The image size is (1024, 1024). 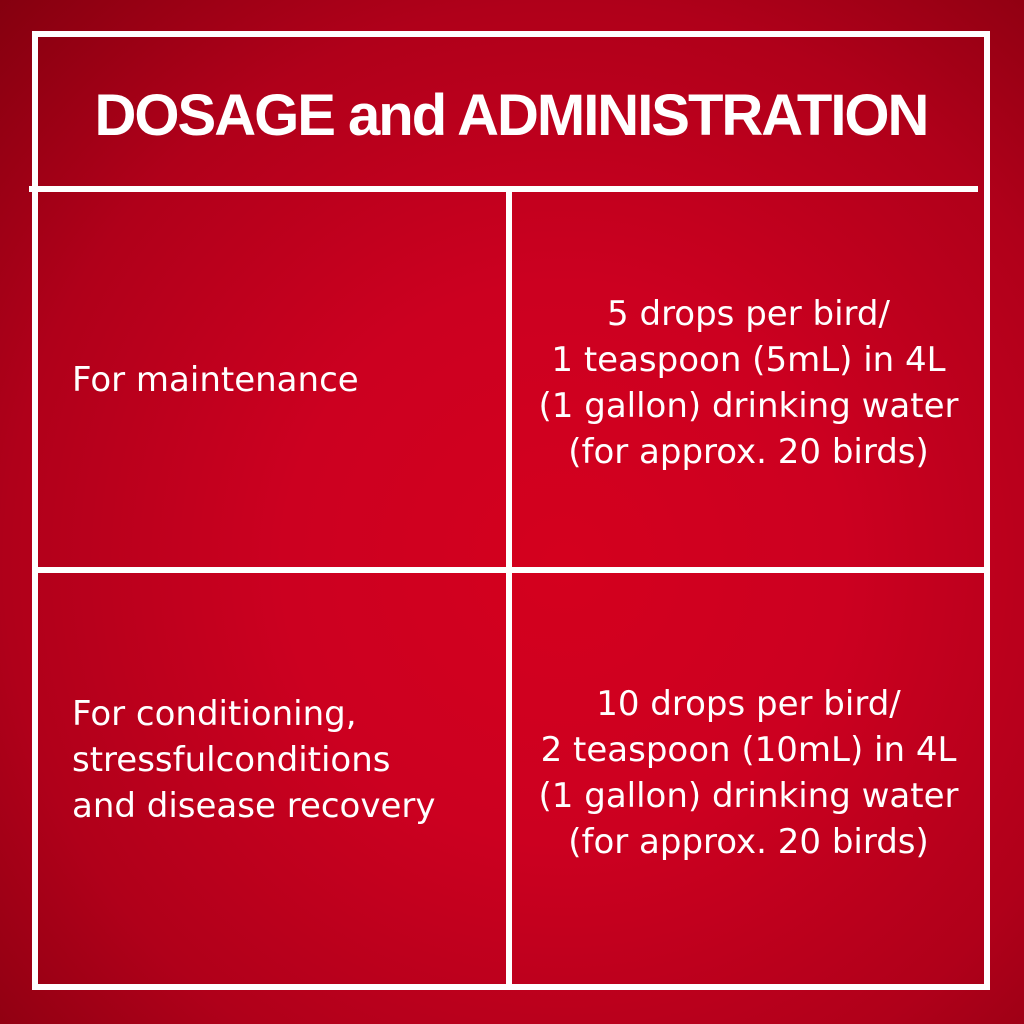 What do you see at coordinates (254, 806) in the screenshot?
I see `condition-line: and disease recovery` at bounding box center [254, 806].